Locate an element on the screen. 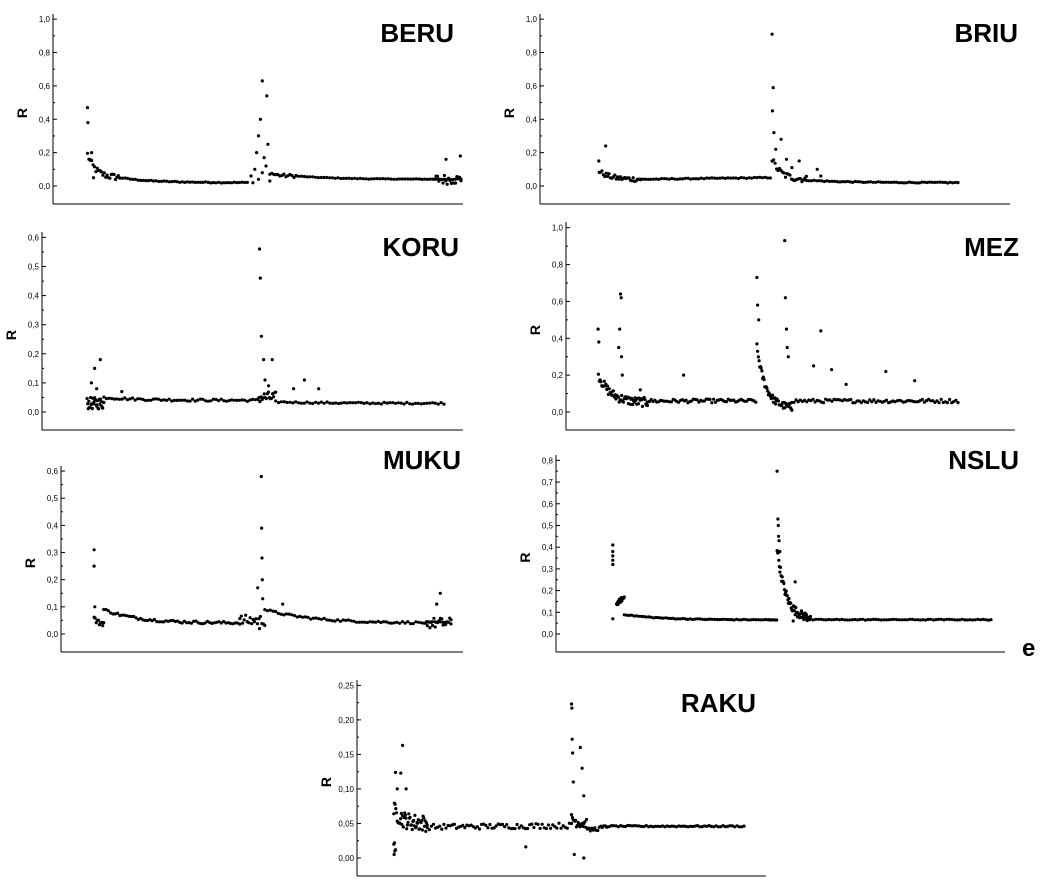 The width and height of the screenshot is (1043, 881). chart-panel-koru: 0,0 0,1 0,2 0,3 0,4 0,5 0,6 R KORU is located at coordinates (233, 331).